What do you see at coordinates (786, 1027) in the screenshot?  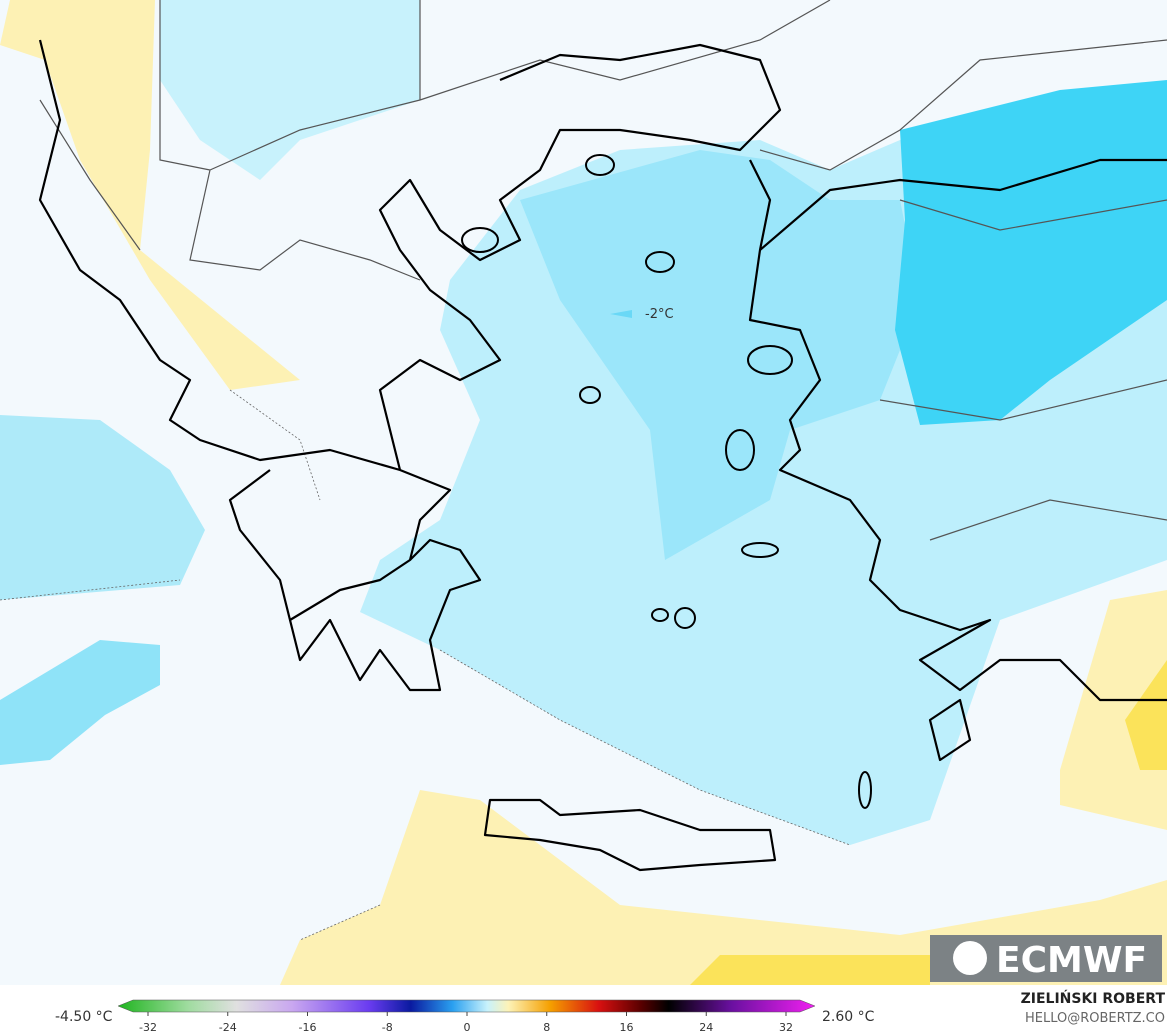 I see `tick-label: 32` at bounding box center [786, 1027].